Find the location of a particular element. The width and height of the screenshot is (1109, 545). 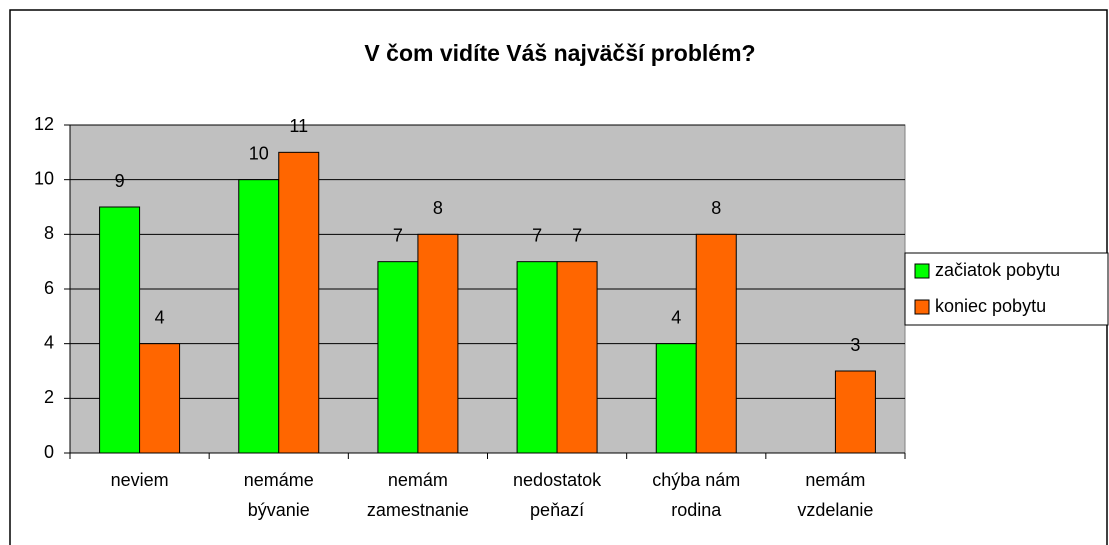

y-tick-label: 4 is located at coordinates (49, 342).